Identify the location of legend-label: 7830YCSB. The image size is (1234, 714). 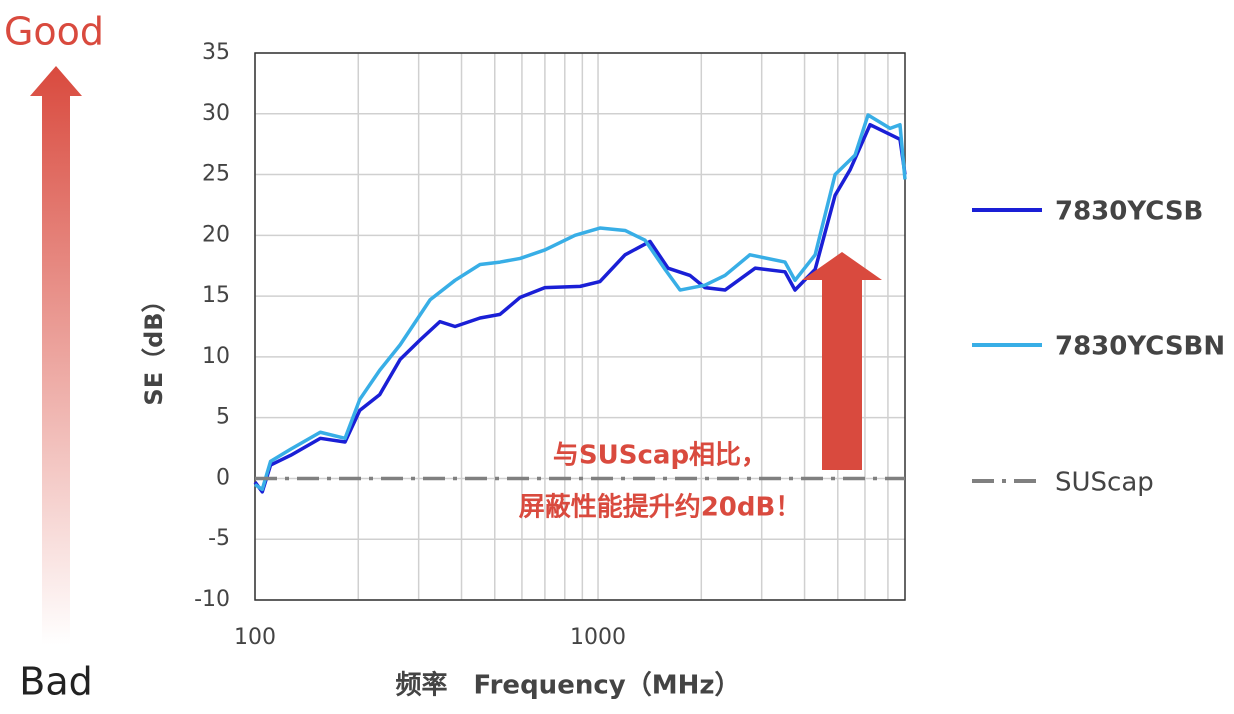
(1129, 212).